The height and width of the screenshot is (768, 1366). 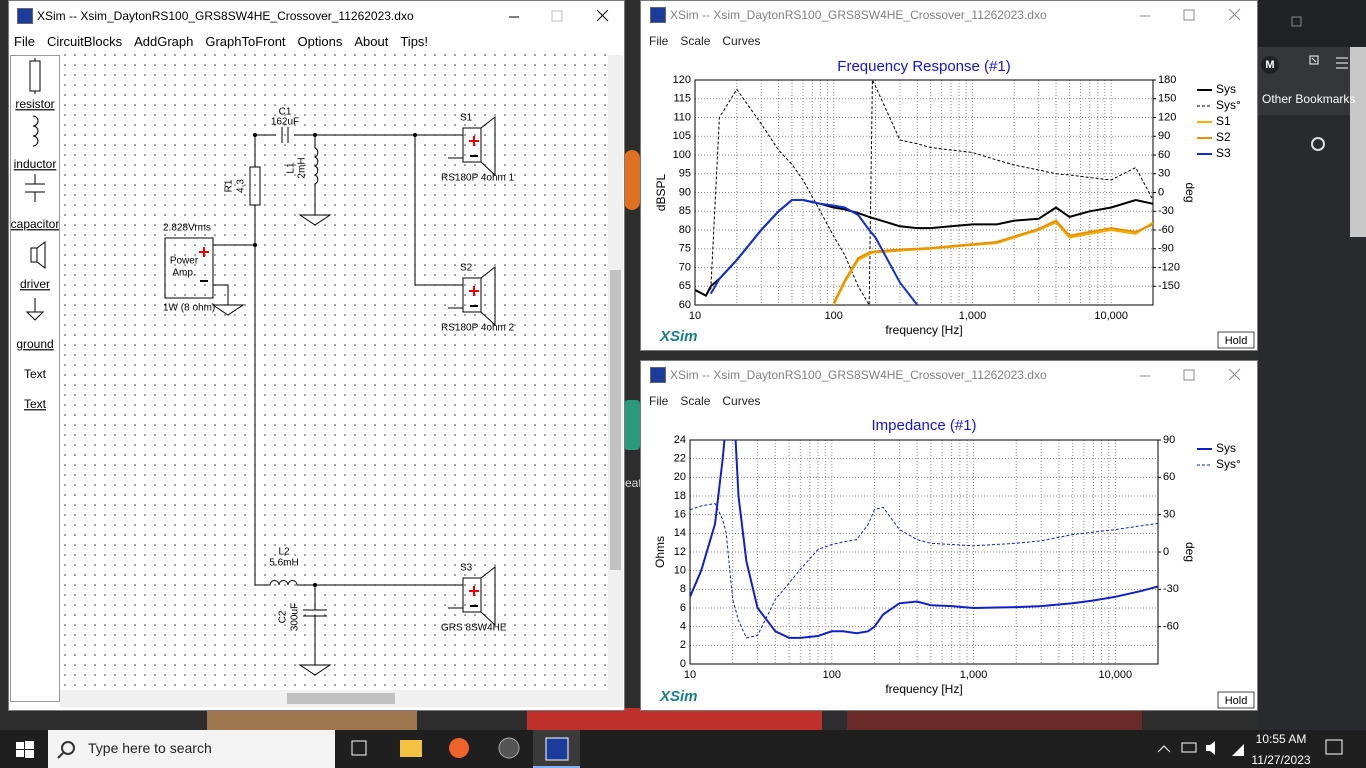 What do you see at coordinates (245, 41) in the screenshot?
I see `menu-item: GraphToFront` at bounding box center [245, 41].